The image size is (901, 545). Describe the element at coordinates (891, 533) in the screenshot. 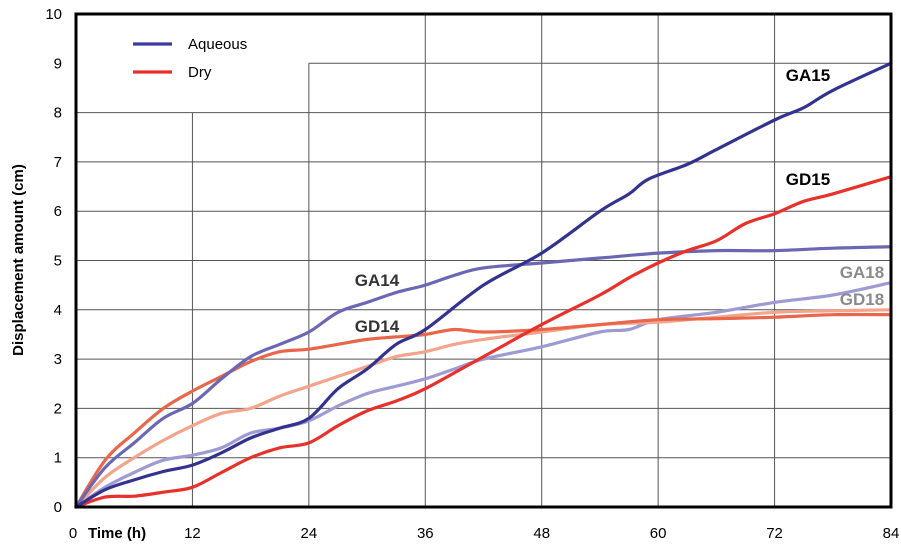

I see `x-tick-label: 84` at that location.